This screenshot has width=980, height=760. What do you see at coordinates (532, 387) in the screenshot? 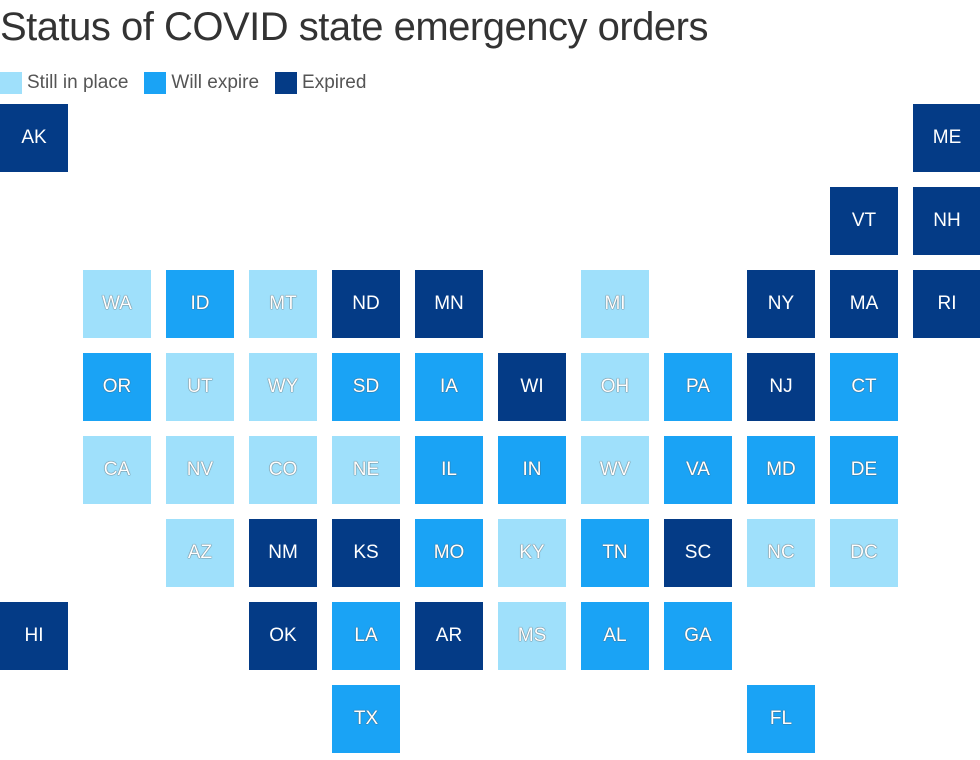
I see `state-tile-wi: WI` at bounding box center [532, 387].